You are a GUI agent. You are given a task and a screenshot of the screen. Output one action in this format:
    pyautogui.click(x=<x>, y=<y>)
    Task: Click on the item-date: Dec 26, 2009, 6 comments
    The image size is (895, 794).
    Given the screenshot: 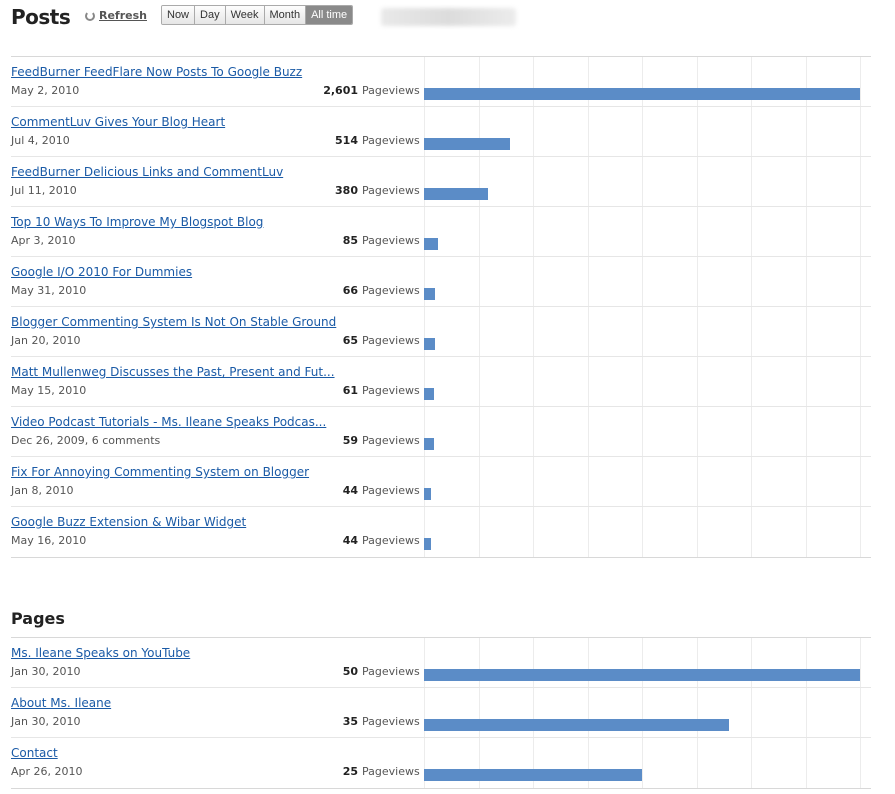 What is the action you would take?
    pyautogui.click(x=86, y=440)
    